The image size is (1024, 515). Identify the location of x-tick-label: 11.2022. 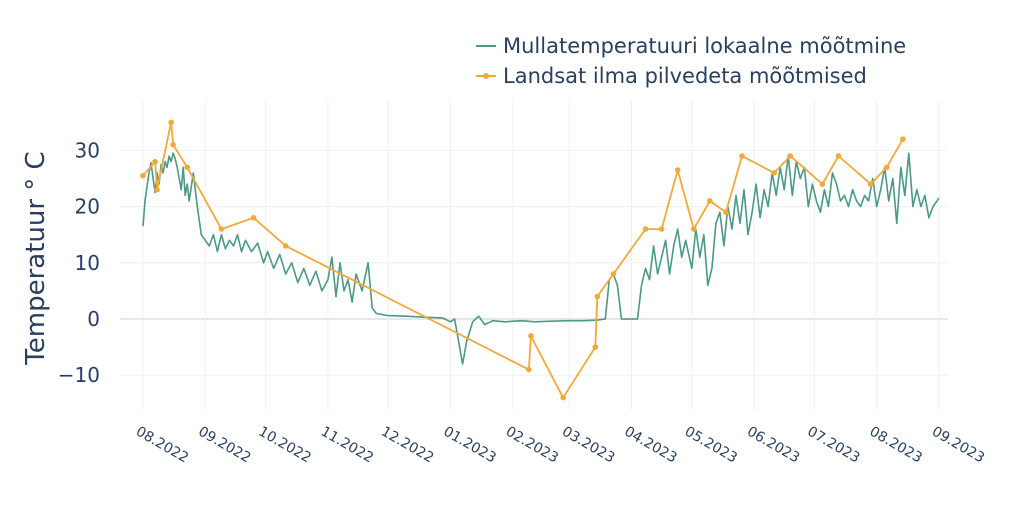
(347, 445).